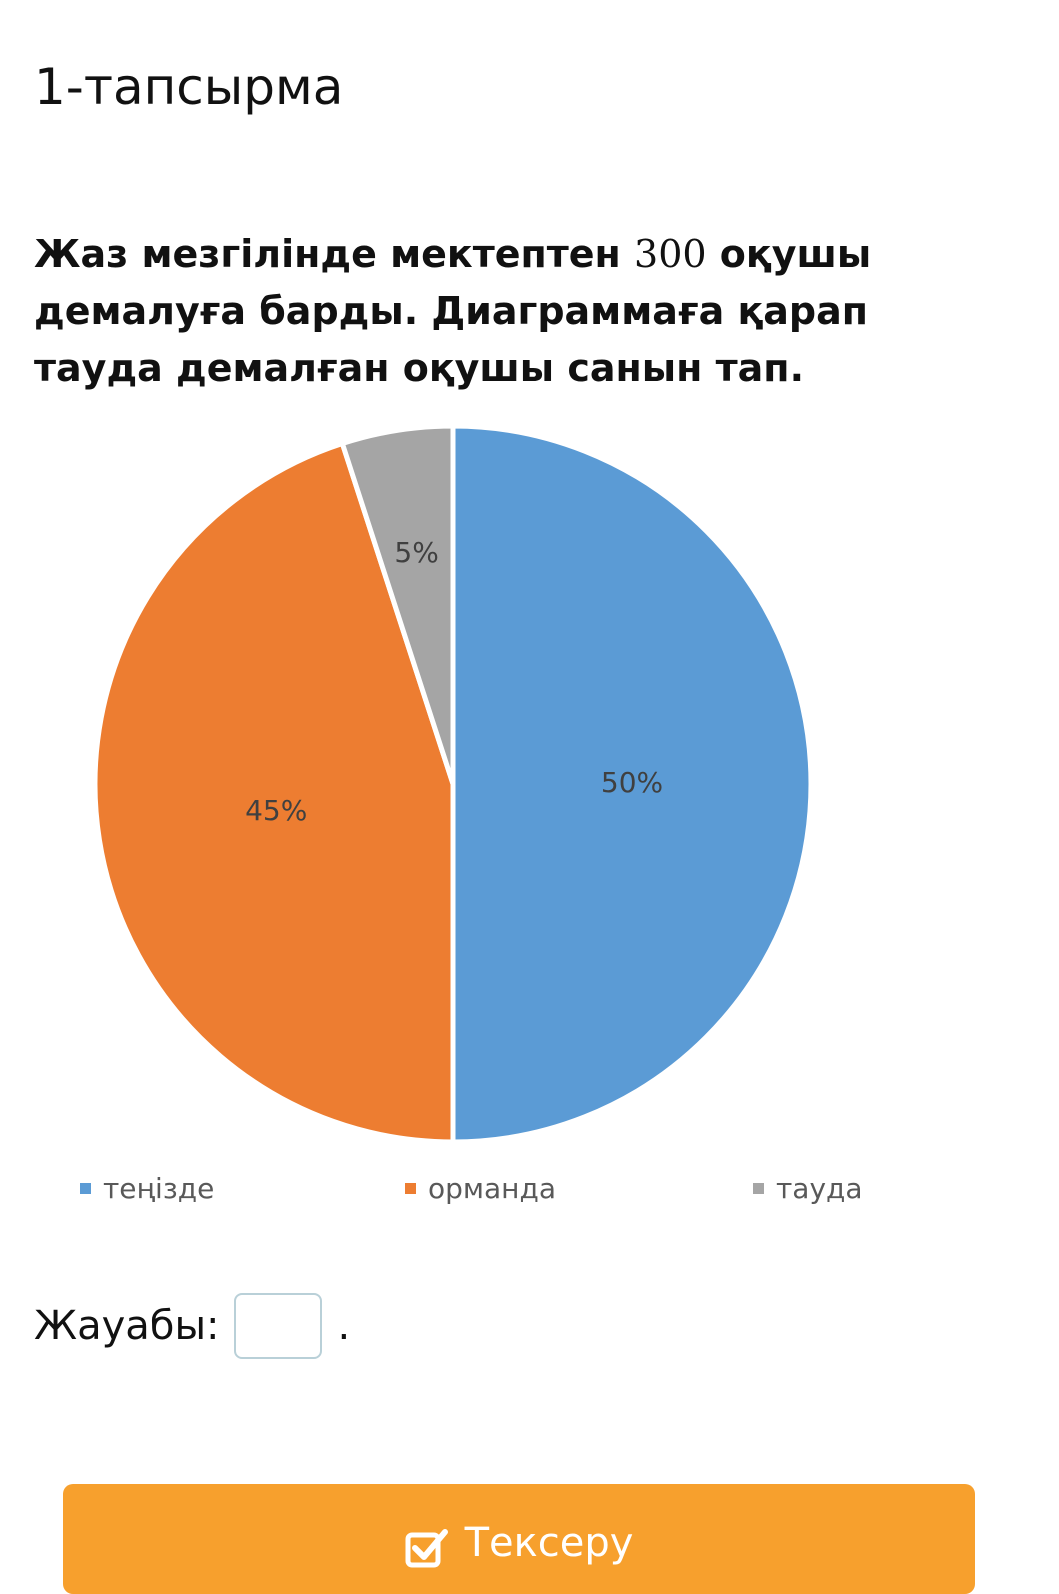 Image resolution: width=1059 pixels, height=1594 pixels. What do you see at coordinates (159, 1188) in the screenshot?
I see `legend-label: теңізде` at bounding box center [159, 1188].